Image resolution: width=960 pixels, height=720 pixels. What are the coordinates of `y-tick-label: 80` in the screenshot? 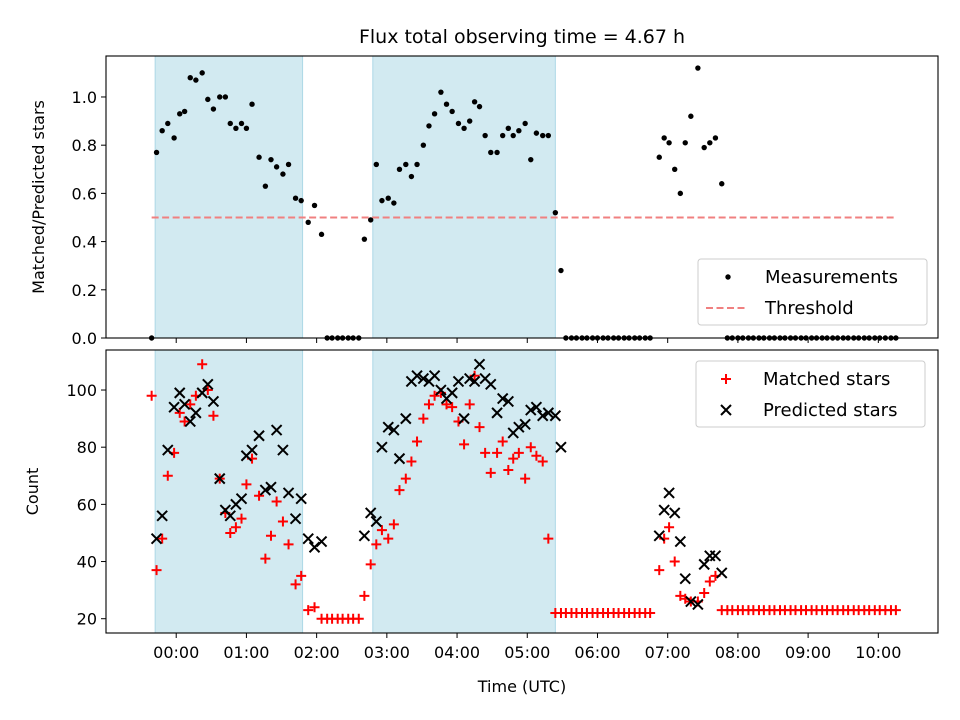 It's located at (87, 447).